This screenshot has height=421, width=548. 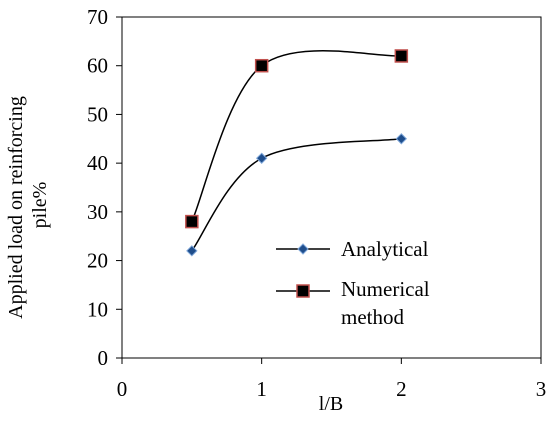 I want to click on legend: Analytical Numerical method, so click(x=355, y=283).